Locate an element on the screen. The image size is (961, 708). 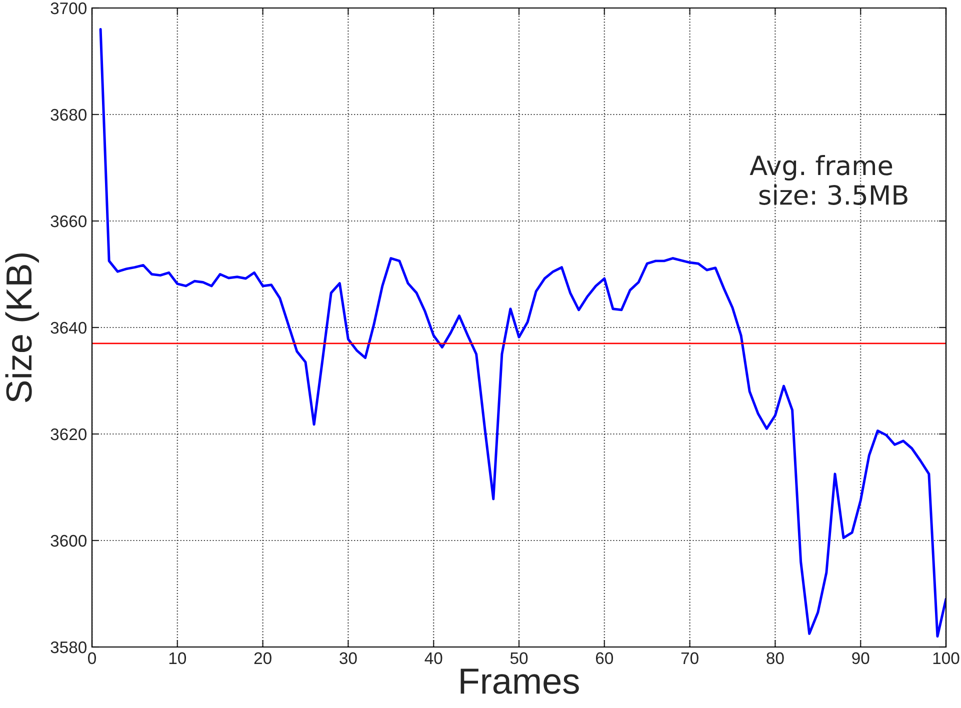
x-tick-label: 90 is located at coordinates (861, 658).